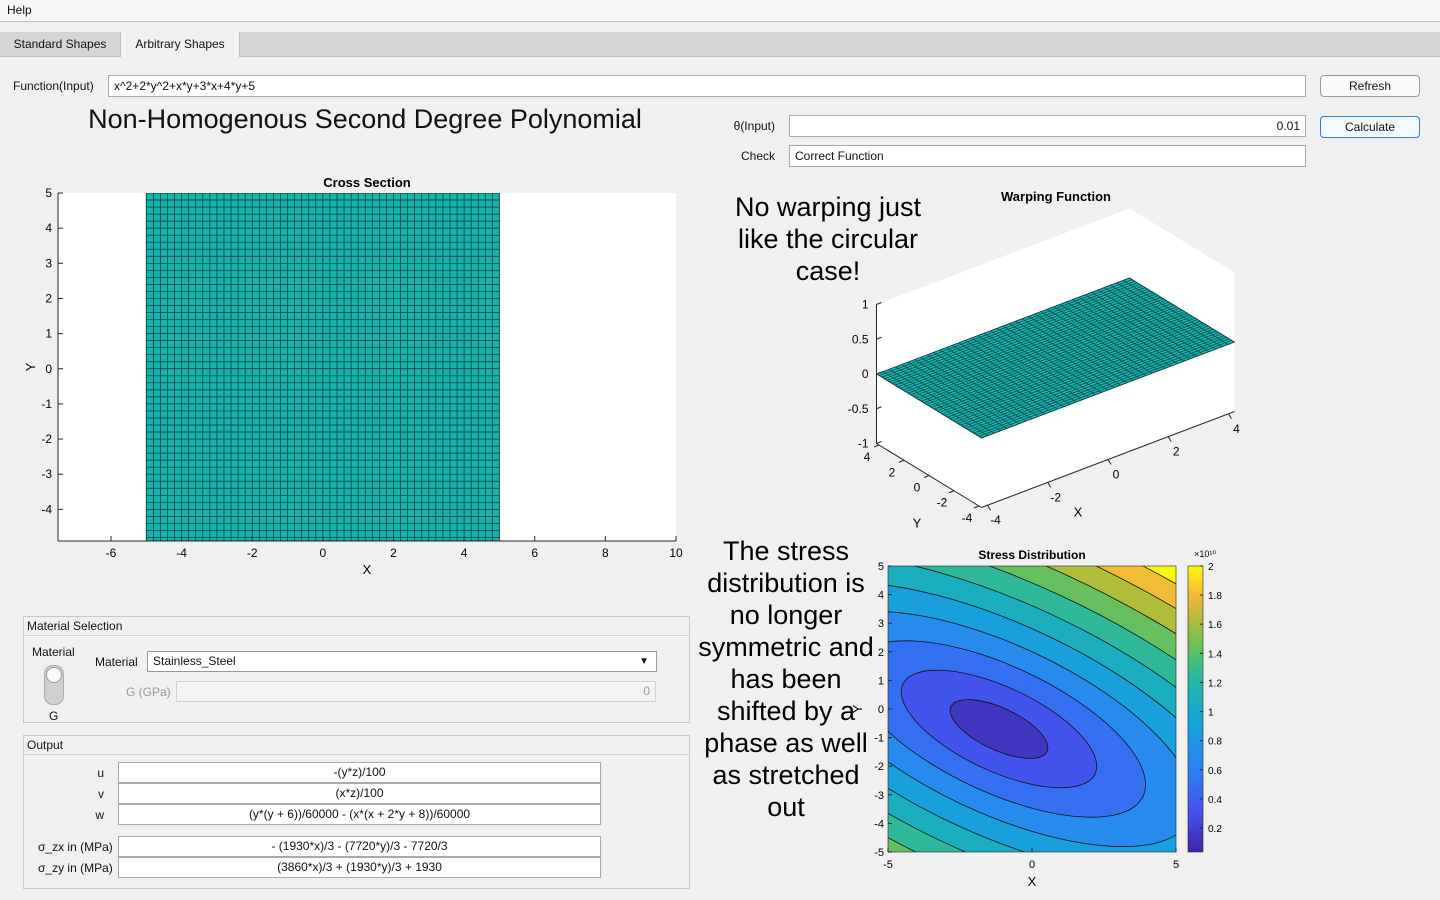 The image size is (1440, 900). Describe the element at coordinates (828, 271) in the screenshot. I see `annotation: case!` at that location.